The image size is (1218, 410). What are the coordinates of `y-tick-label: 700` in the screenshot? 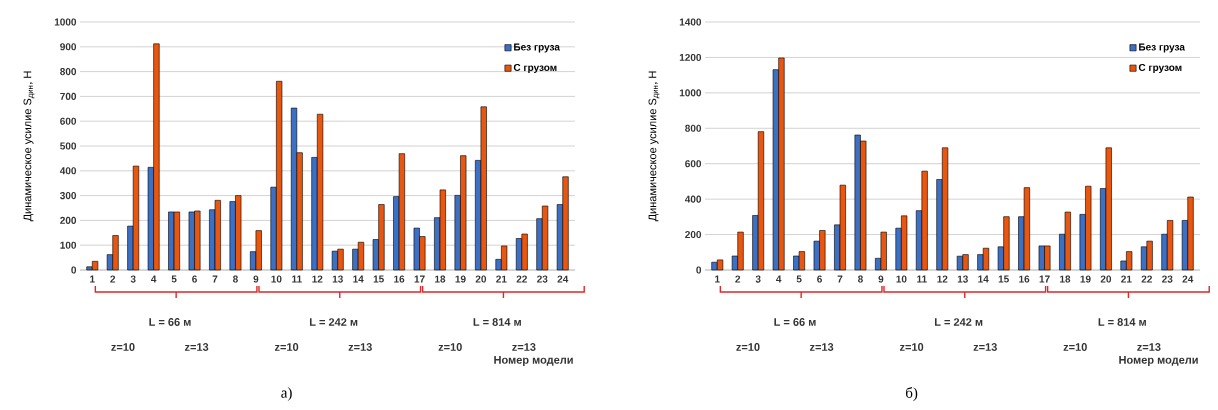 It's located at (68, 96).